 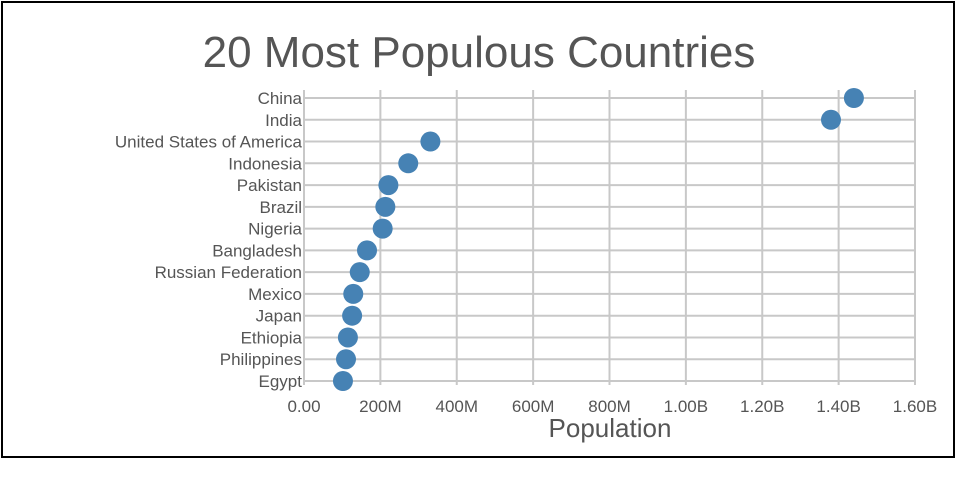 What do you see at coordinates (257, 250) in the screenshot?
I see `category-label: Bangladesh` at bounding box center [257, 250].